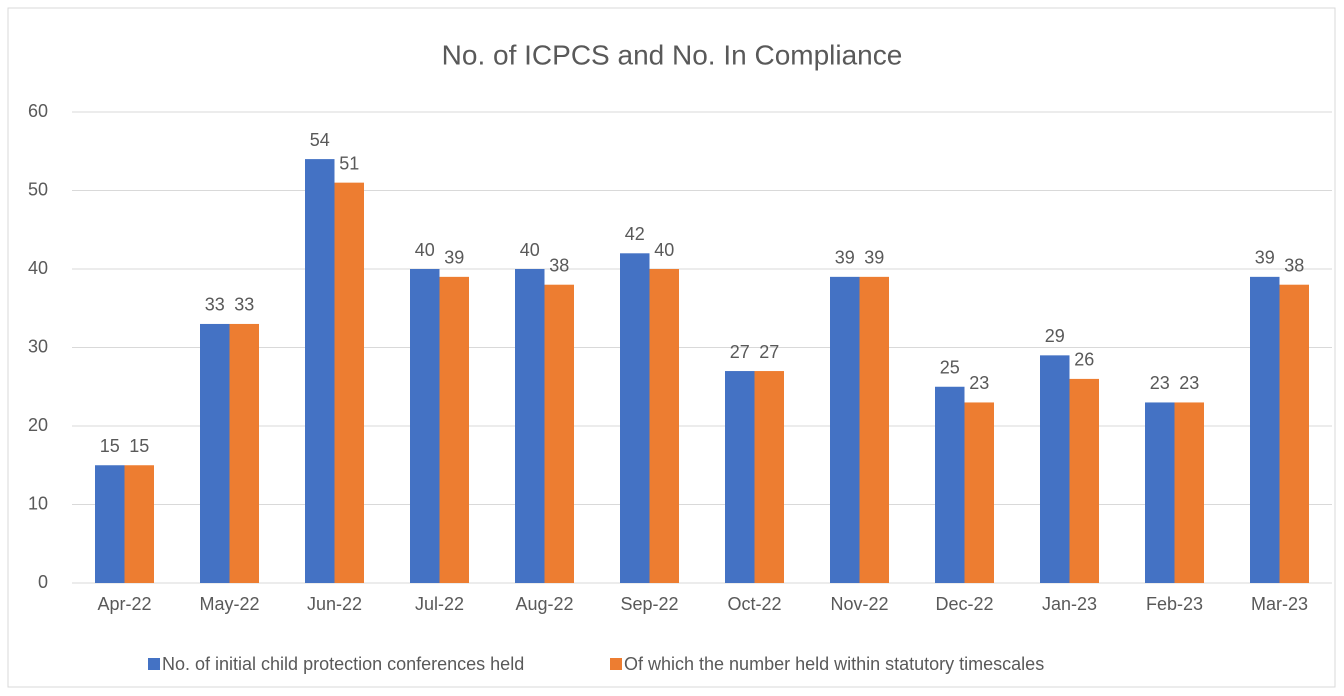 The height and width of the screenshot is (696, 1344). I want to click on x-tick-label: Sep-22, so click(649, 604).